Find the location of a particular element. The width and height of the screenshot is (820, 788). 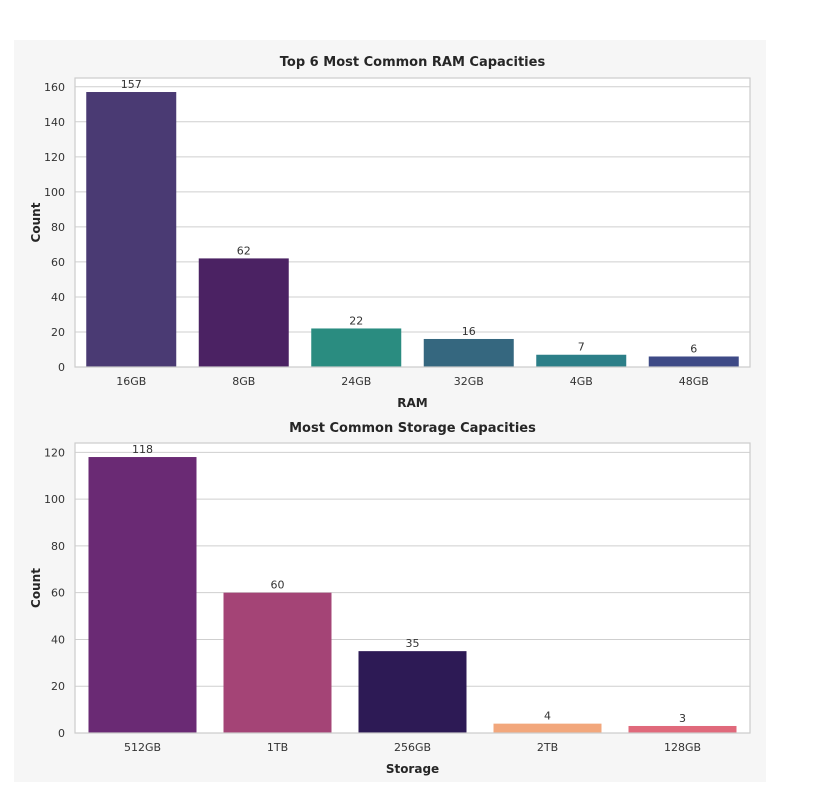

chart2-data-label: 60 is located at coordinates (278, 585).